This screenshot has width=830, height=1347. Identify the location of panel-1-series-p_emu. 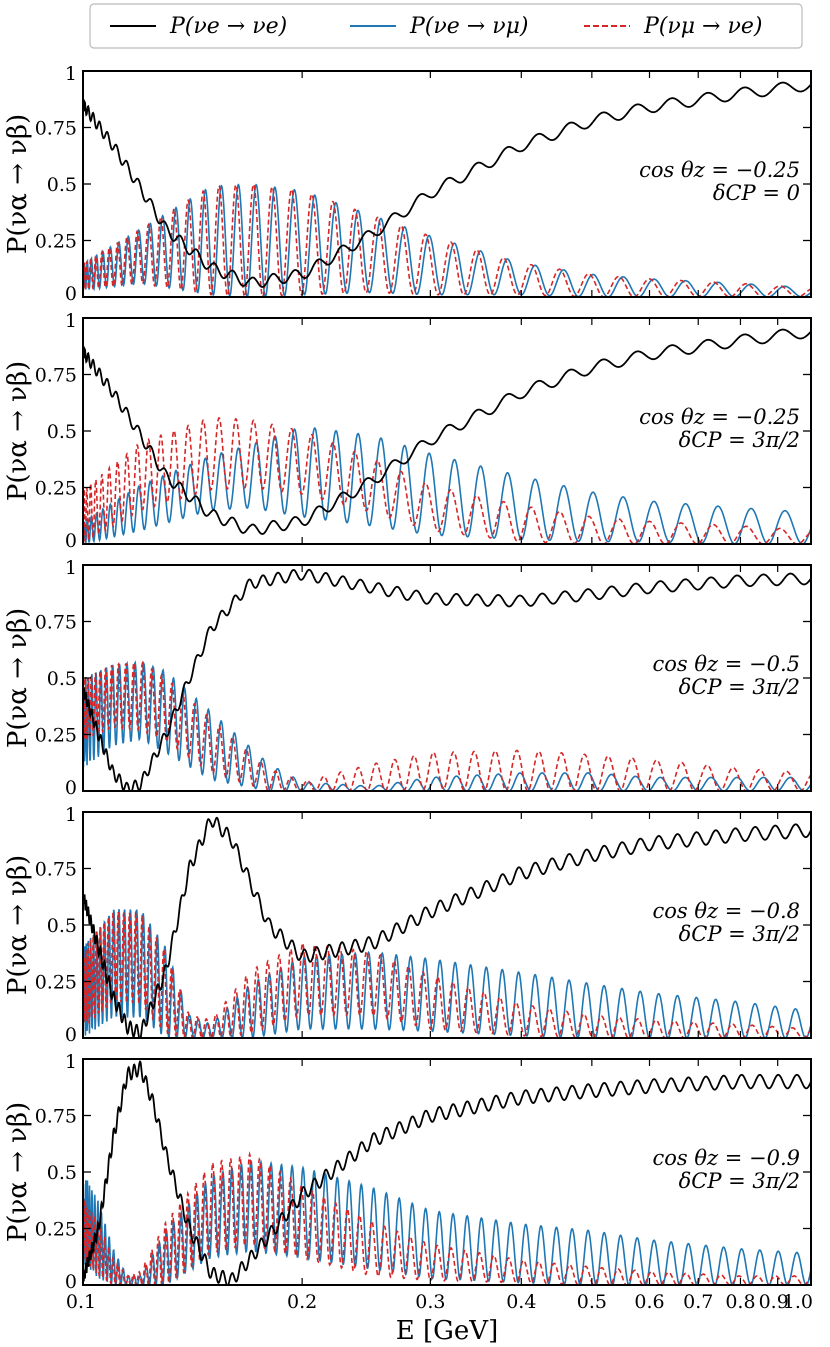
(447, 240).